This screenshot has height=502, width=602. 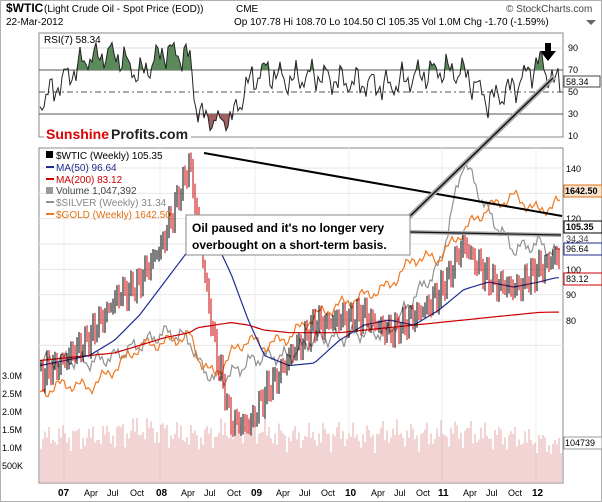 I want to click on volume-value-box, so click(x=582, y=443).